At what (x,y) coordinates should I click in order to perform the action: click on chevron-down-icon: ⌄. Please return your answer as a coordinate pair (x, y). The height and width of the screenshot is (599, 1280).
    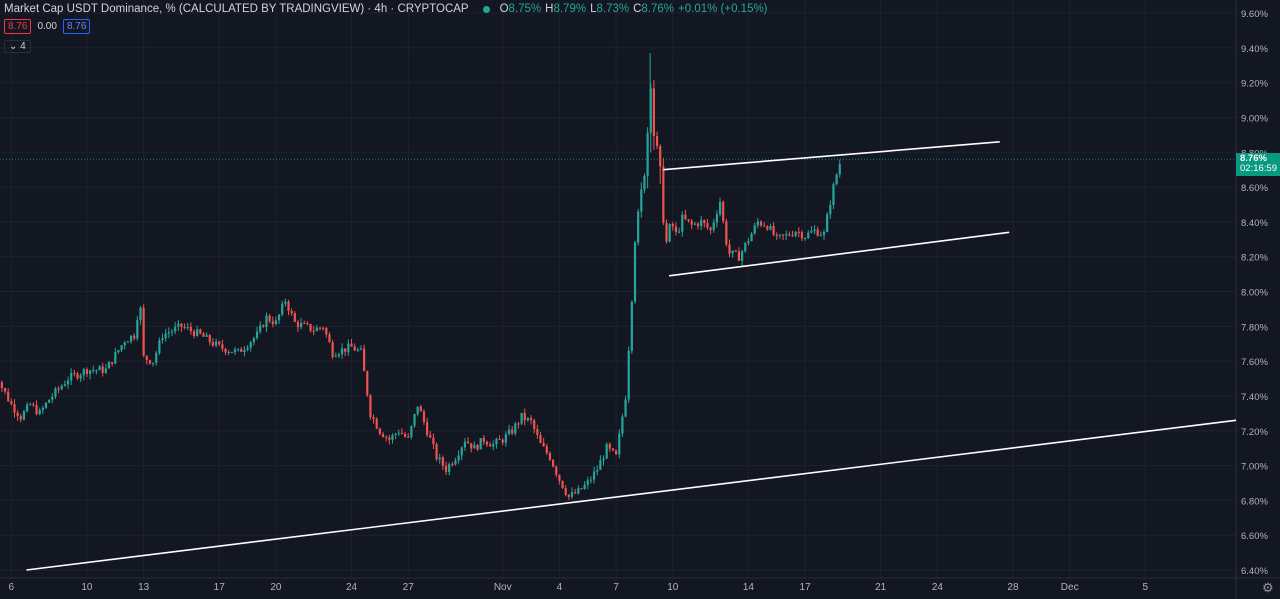
    Looking at the image, I should click on (13, 46).